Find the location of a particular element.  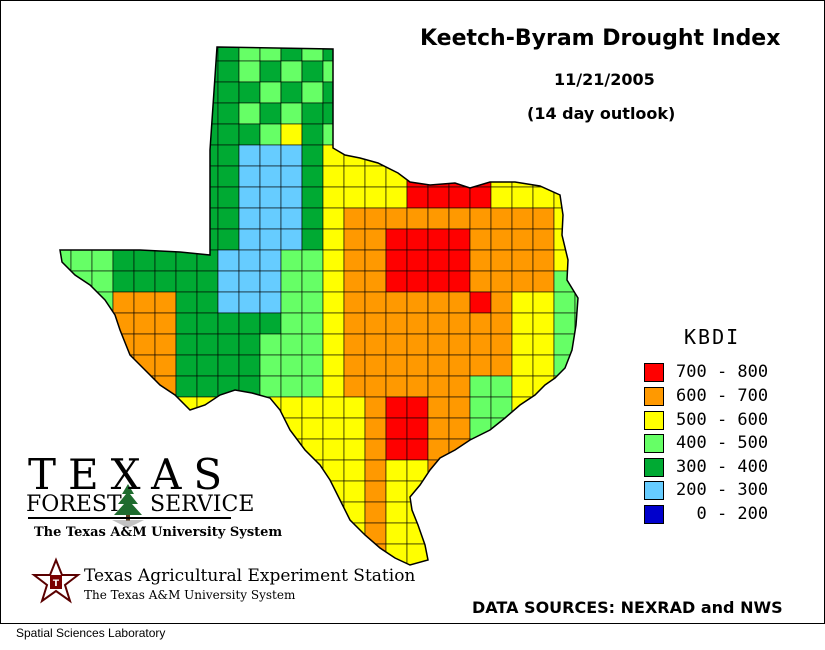

legend-item: 600 - 700 is located at coordinates (706, 396).